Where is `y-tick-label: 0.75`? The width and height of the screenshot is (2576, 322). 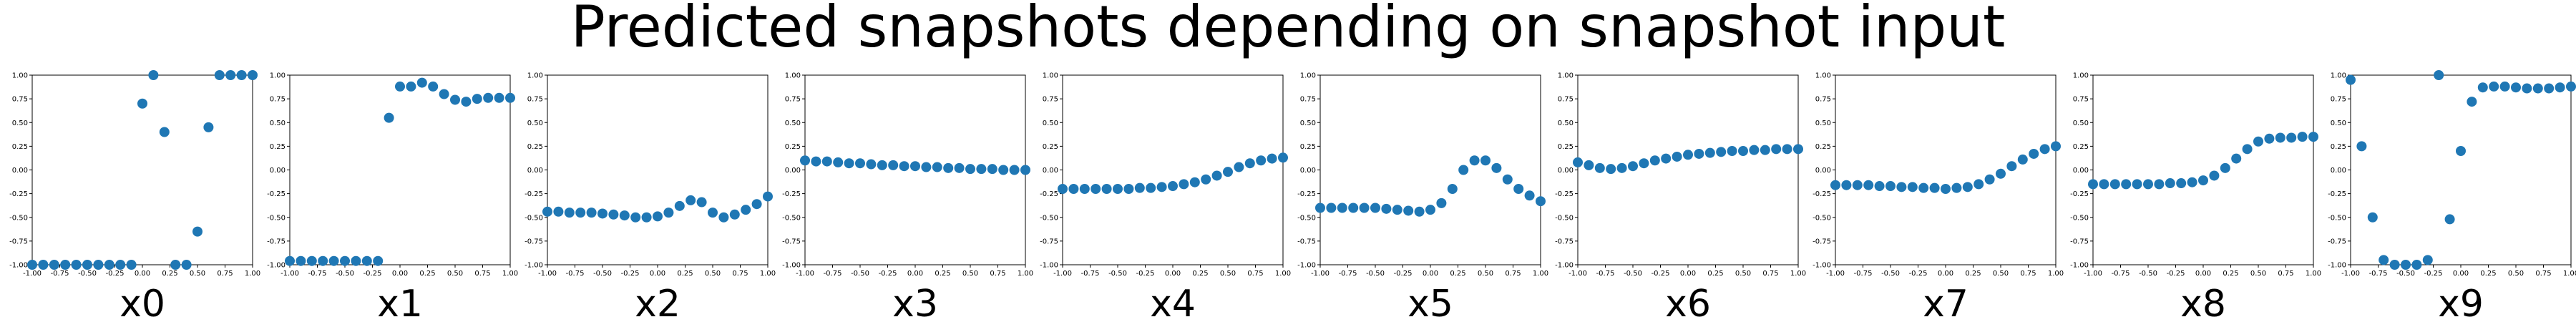 y-tick-label: 0.75 is located at coordinates (1823, 100).